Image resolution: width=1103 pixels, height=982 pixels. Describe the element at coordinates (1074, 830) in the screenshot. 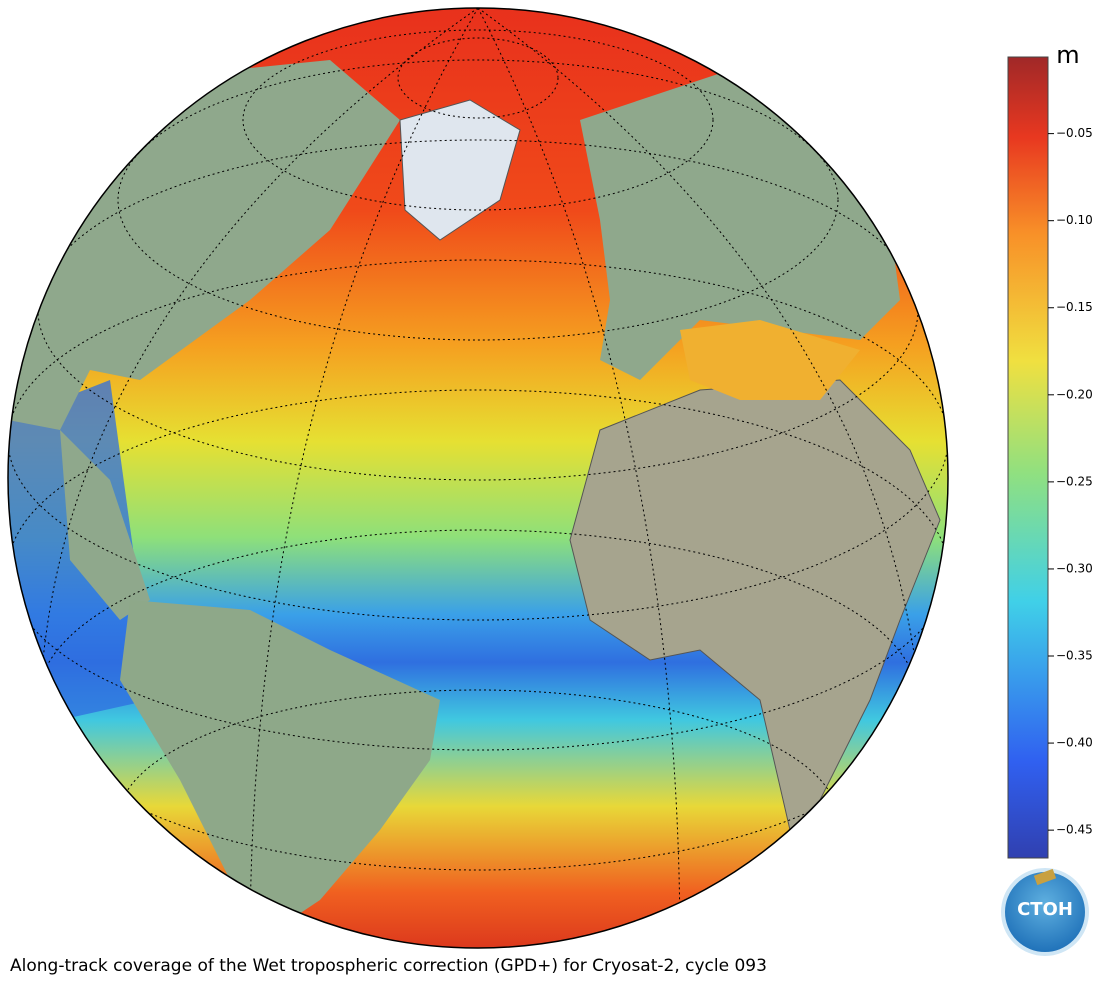

I see `colorbar-tick-label: −0.45` at that location.